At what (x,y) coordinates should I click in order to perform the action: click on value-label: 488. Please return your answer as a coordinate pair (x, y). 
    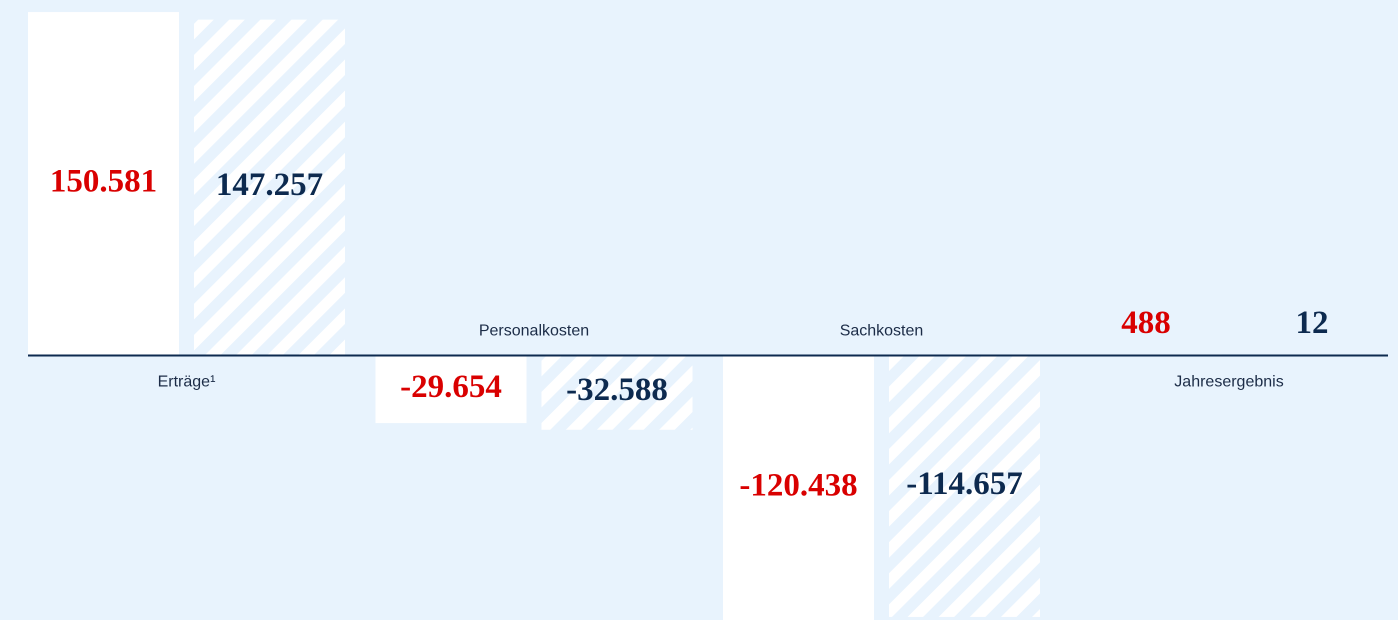
    Looking at the image, I should click on (1146, 323).